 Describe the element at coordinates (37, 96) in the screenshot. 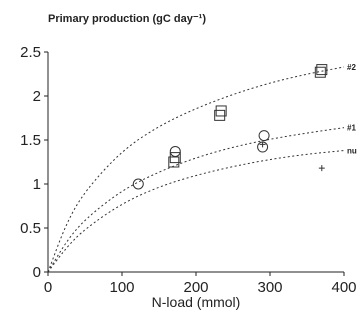

I see `y-tick-label: 2` at that location.